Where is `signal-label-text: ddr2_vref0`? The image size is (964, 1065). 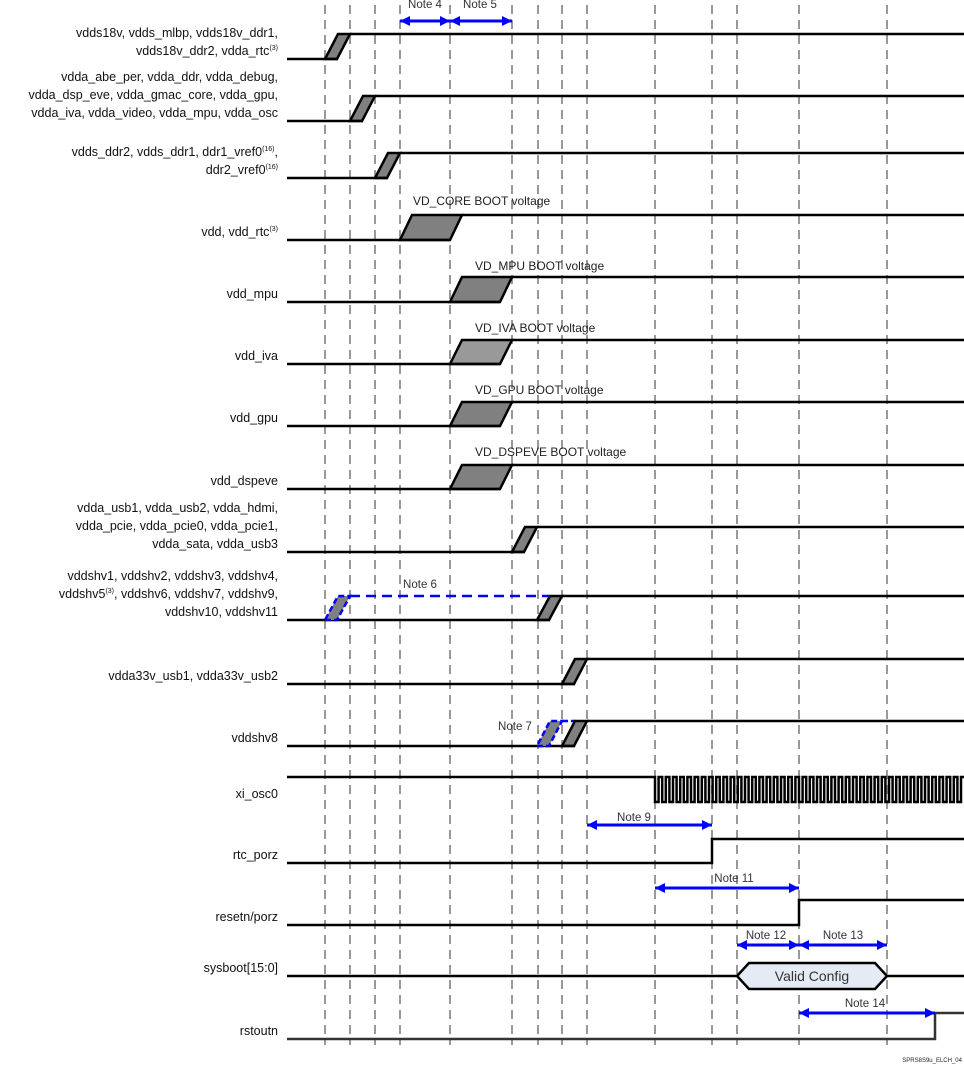
signal-label-text: ddr2_vref0 is located at coordinates (236, 170).